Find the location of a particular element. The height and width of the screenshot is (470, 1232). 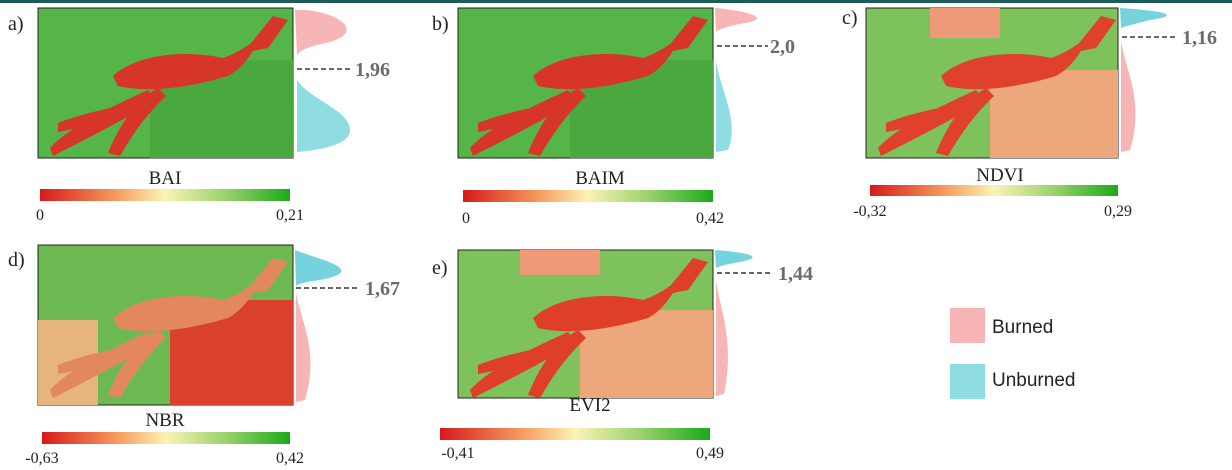

top-border is located at coordinates (616, 1).